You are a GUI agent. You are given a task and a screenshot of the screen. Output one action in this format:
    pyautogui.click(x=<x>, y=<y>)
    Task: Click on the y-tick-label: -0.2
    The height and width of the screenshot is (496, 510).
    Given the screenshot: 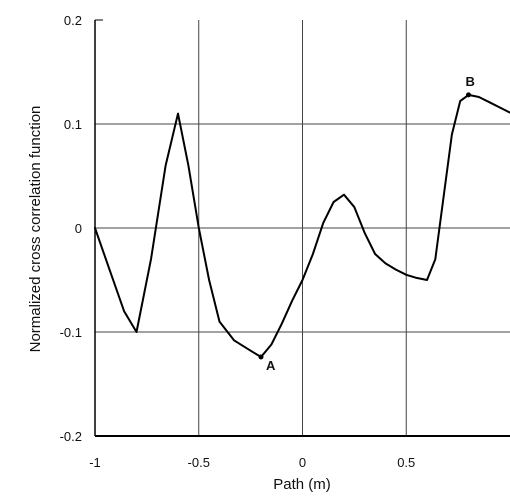 What is the action you would take?
    pyautogui.click(x=71, y=436)
    